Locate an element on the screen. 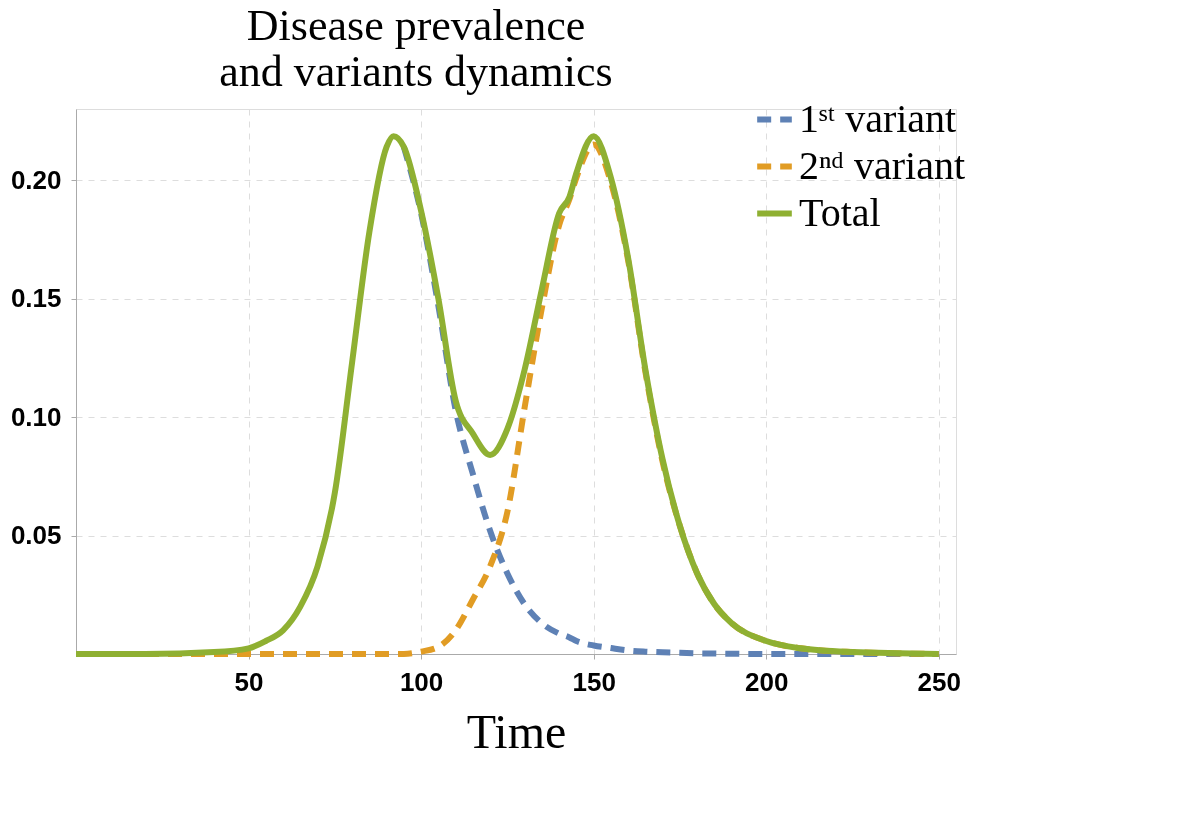 Image resolution: width=1199 pixels, height=819 pixels. x-tick-label: 200 is located at coordinates (767, 681).